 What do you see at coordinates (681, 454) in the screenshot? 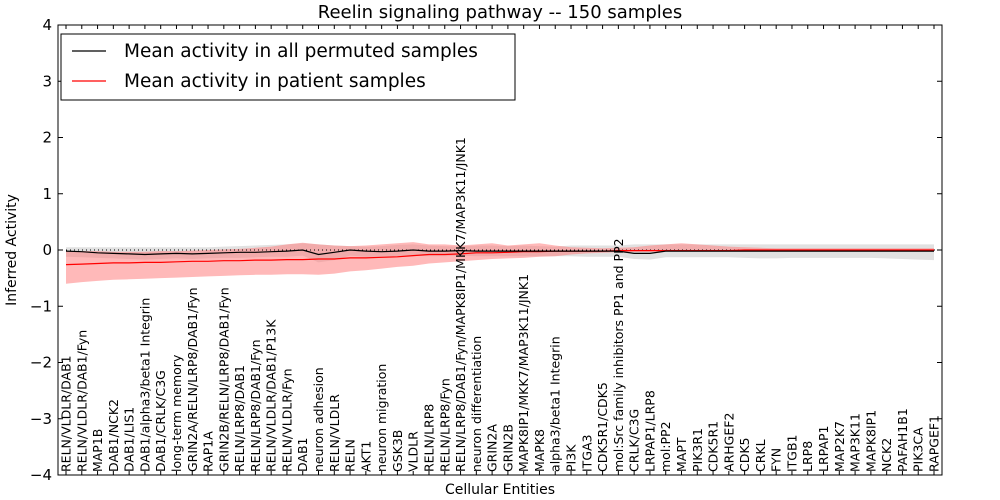
I see `x-tick-label: MAPT` at bounding box center [681, 454].